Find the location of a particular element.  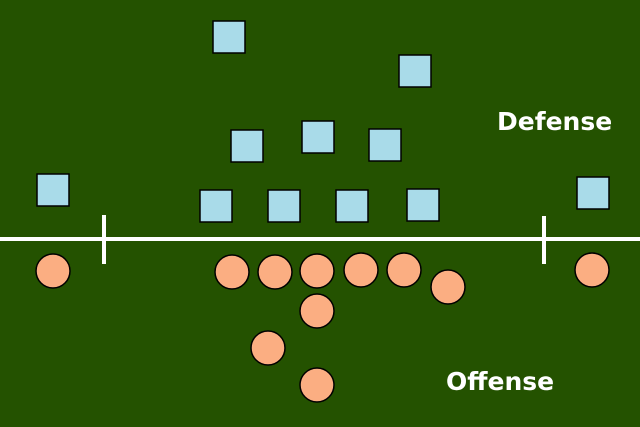

line-of-scrimmage is located at coordinates (320, 239).